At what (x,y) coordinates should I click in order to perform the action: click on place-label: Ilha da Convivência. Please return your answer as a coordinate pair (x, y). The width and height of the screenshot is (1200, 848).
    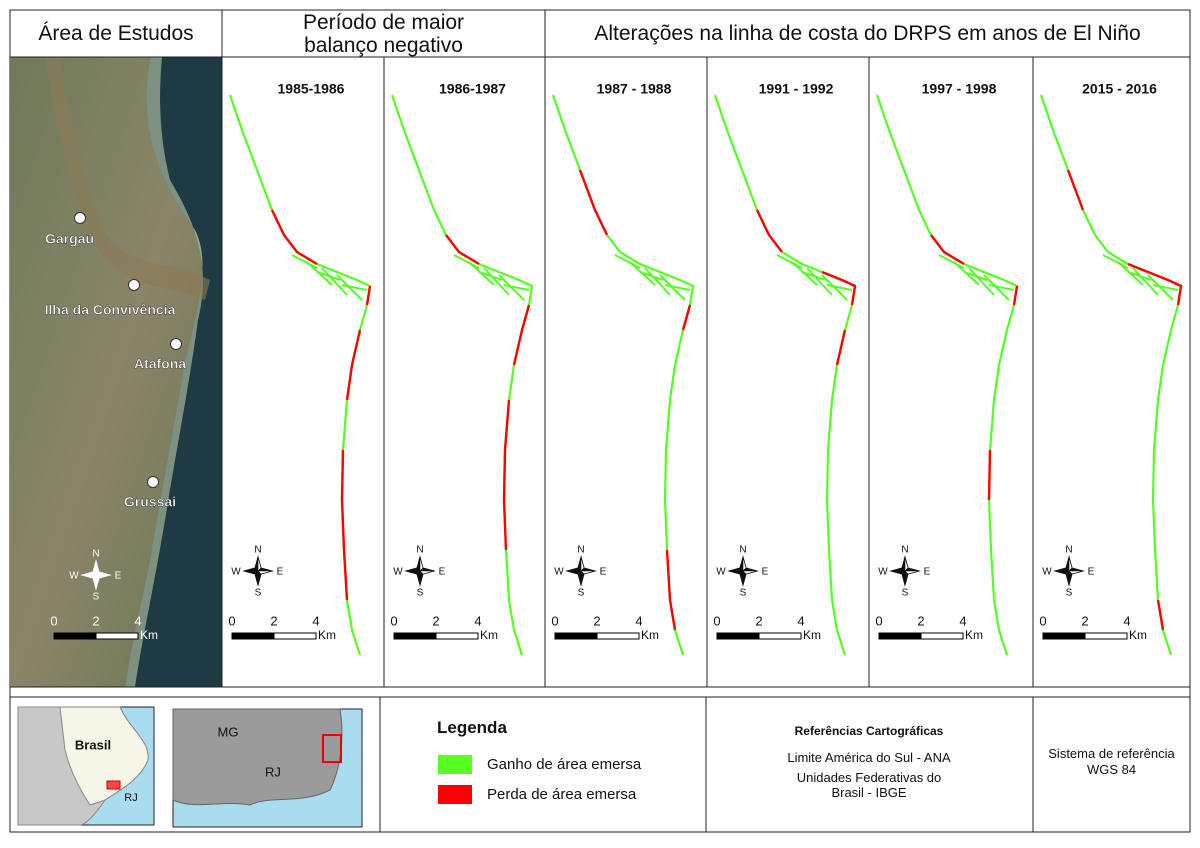
    Looking at the image, I should click on (110, 310).